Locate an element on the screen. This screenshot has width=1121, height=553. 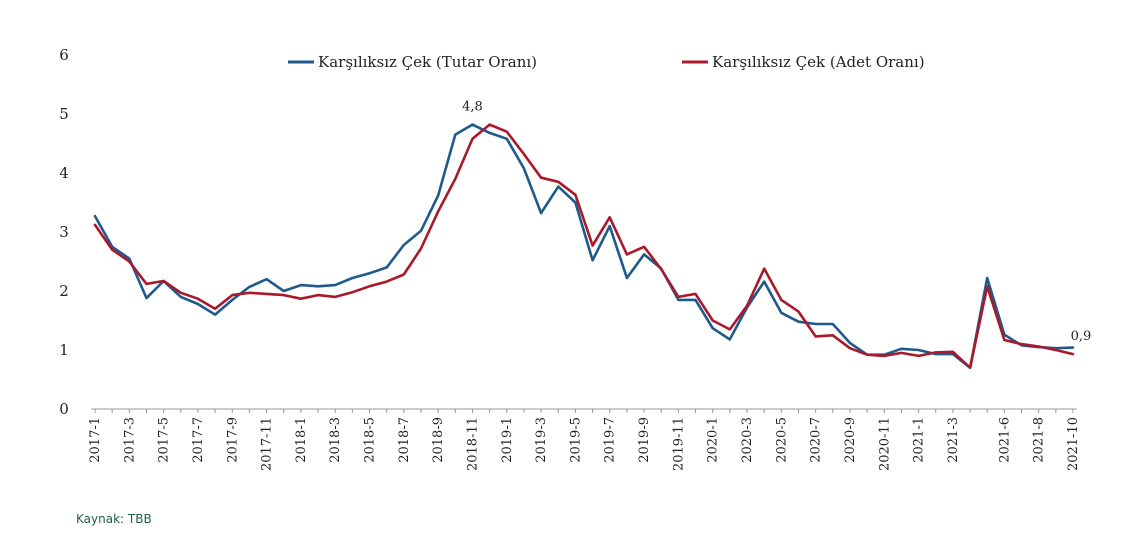
x-tick-label: 2018-5 is located at coordinates (370, 440).